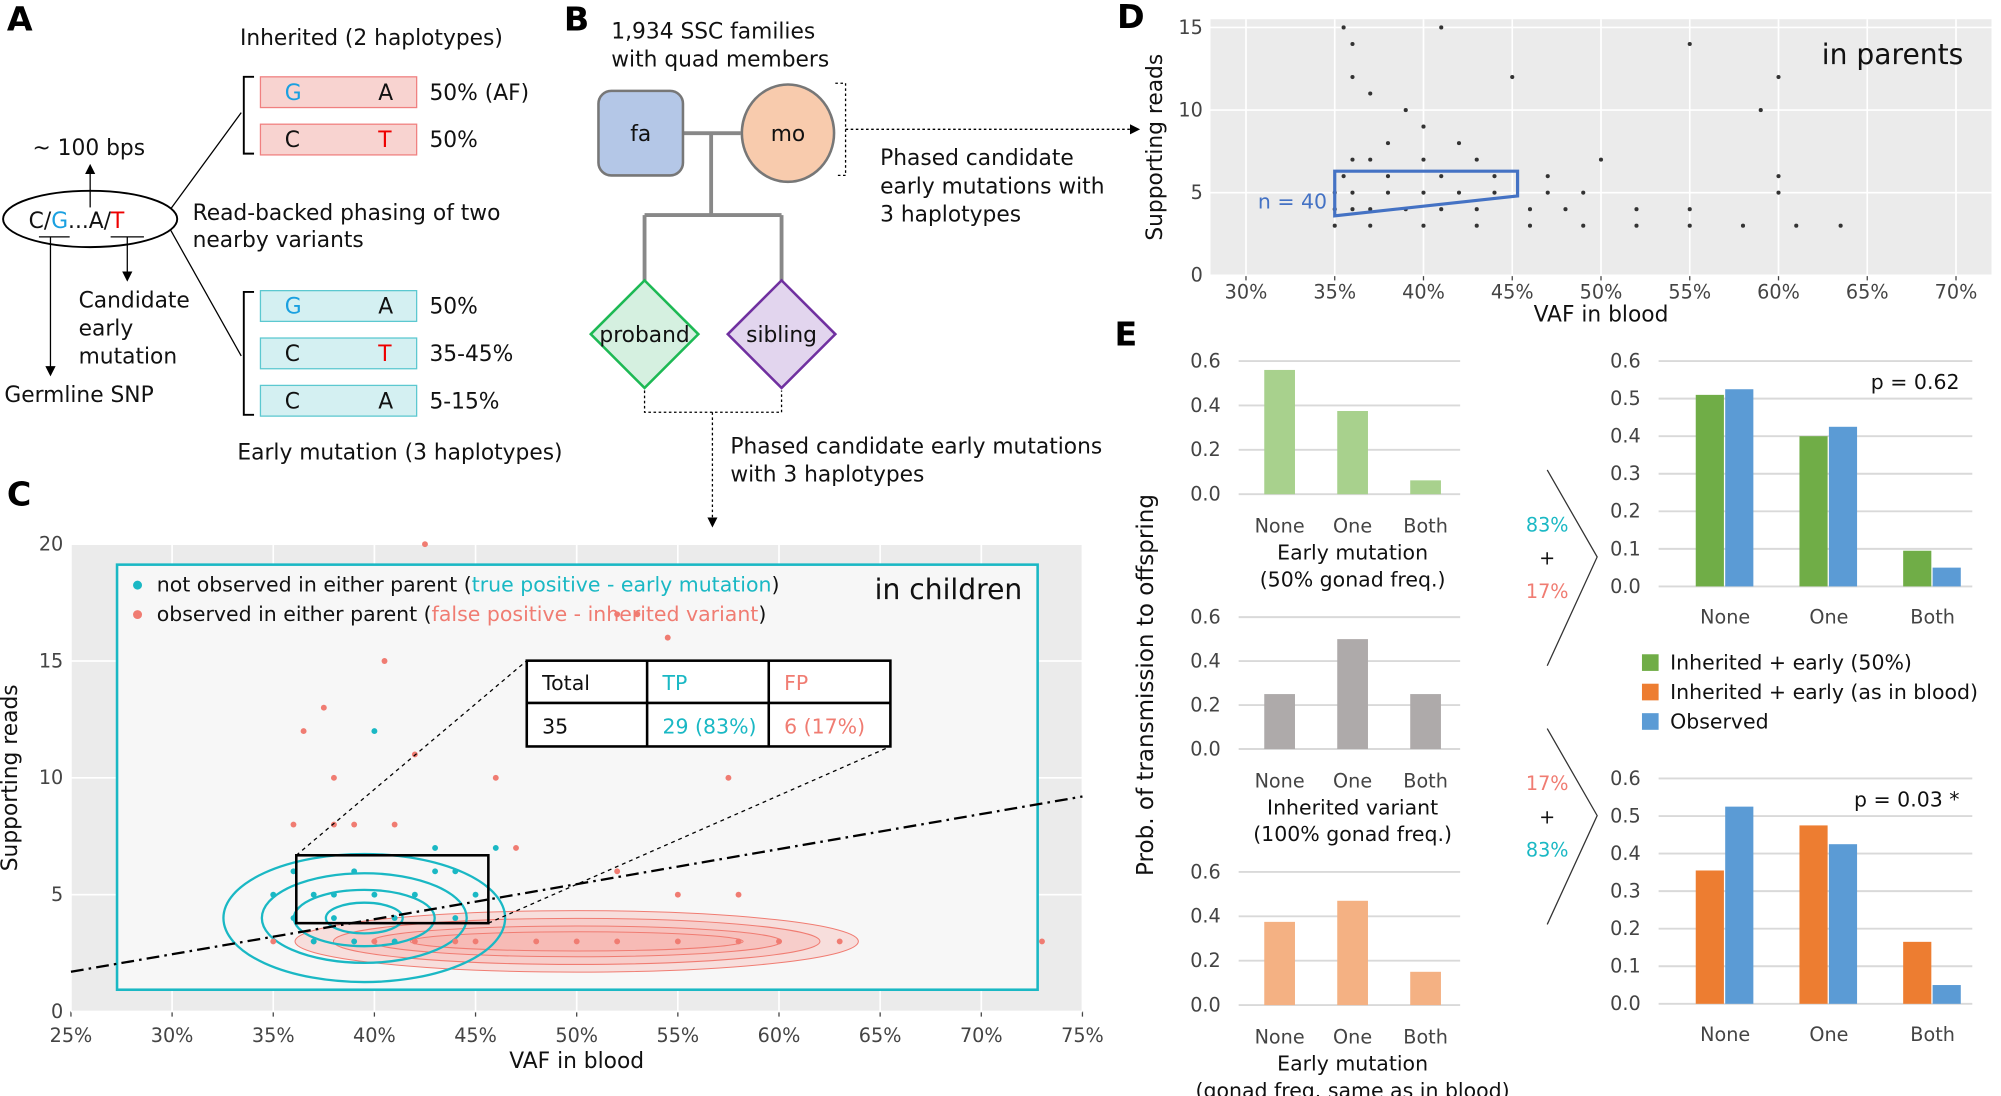  Describe the element at coordinates (1205, 494) in the screenshot. I see `y-tick-label: 0.0` at that location.